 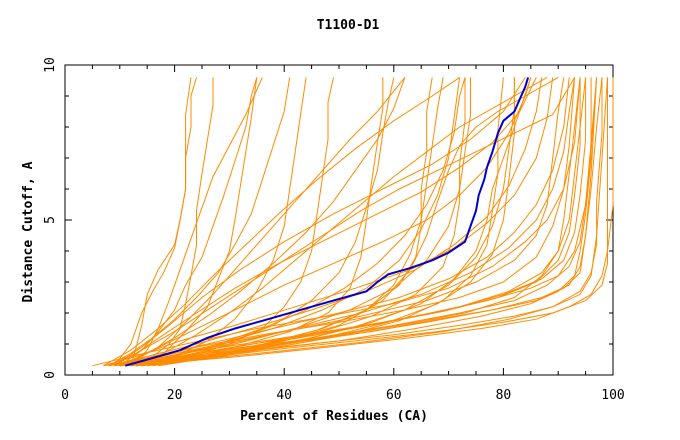 What do you see at coordinates (65, 395) in the screenshot?
I see `x-tick-label: 0` at bounding box center [65, 395].